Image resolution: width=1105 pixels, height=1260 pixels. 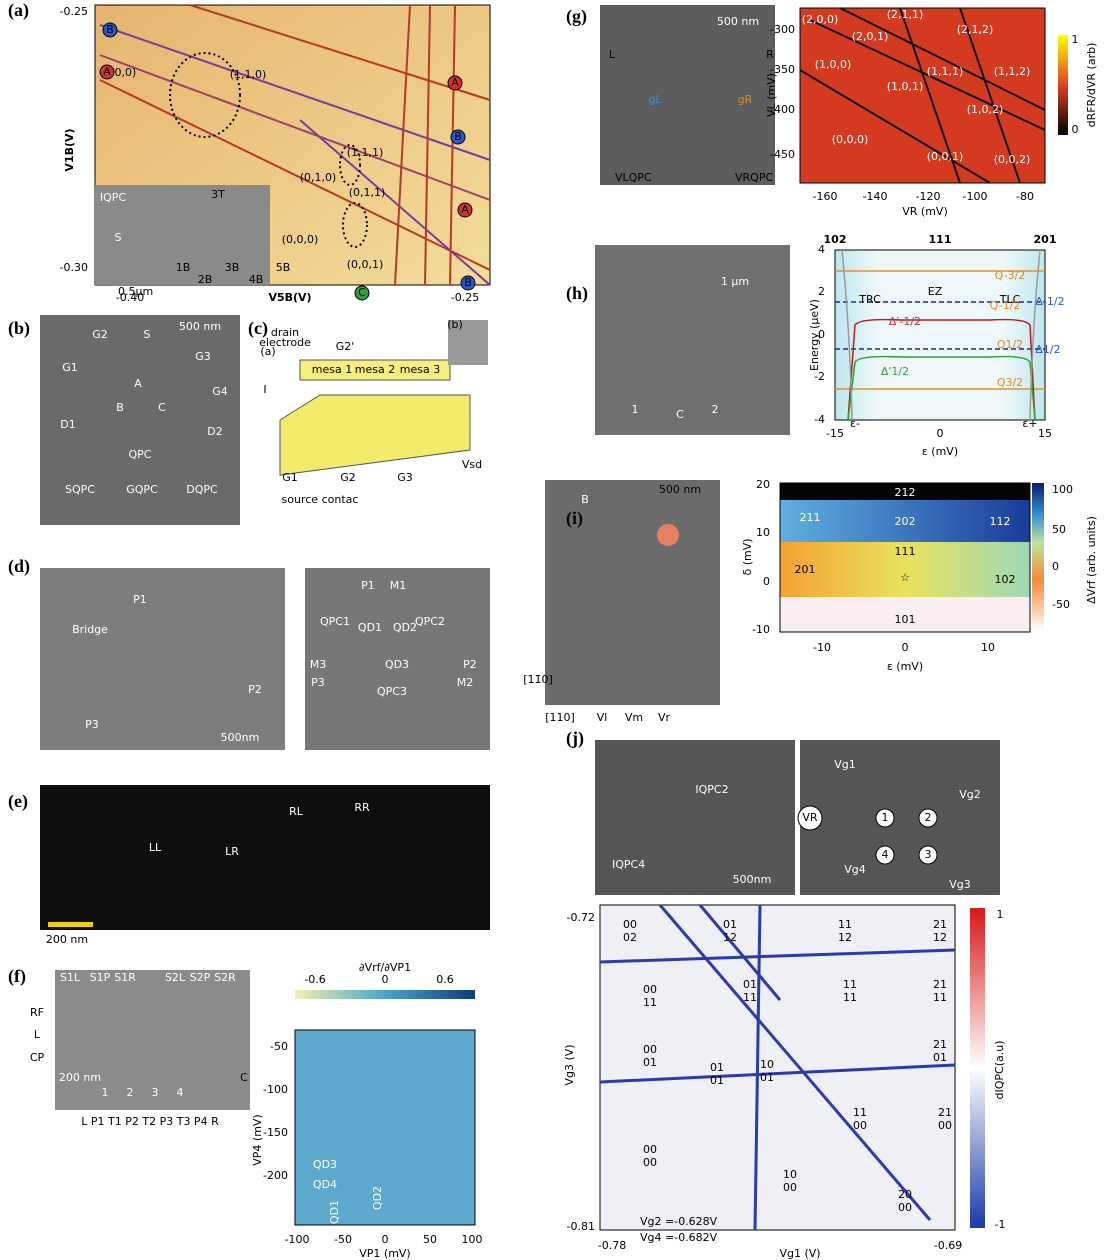 I want to click on label: 1, so click(x=105, y=1092).